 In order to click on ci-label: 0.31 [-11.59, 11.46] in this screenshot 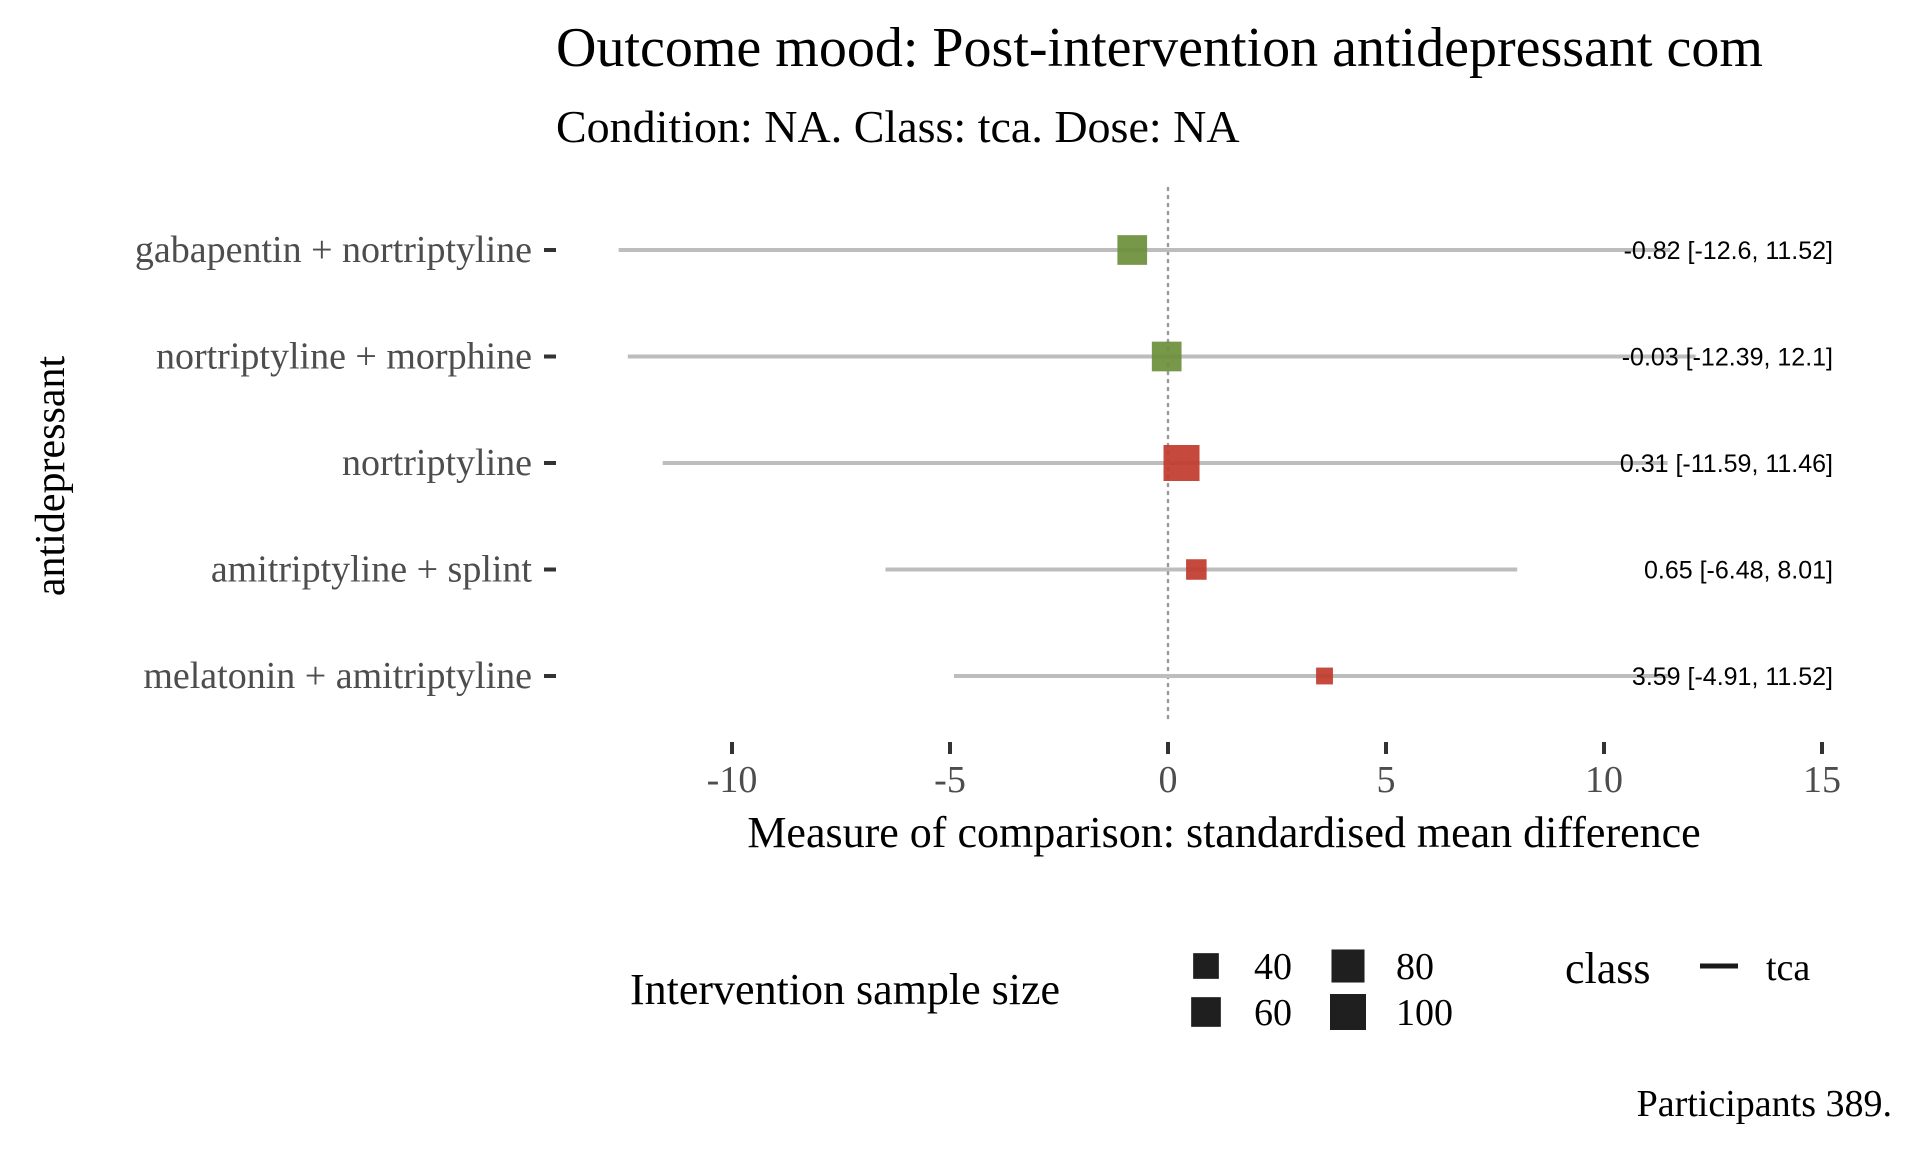, I will do `click(1726, 464)`.